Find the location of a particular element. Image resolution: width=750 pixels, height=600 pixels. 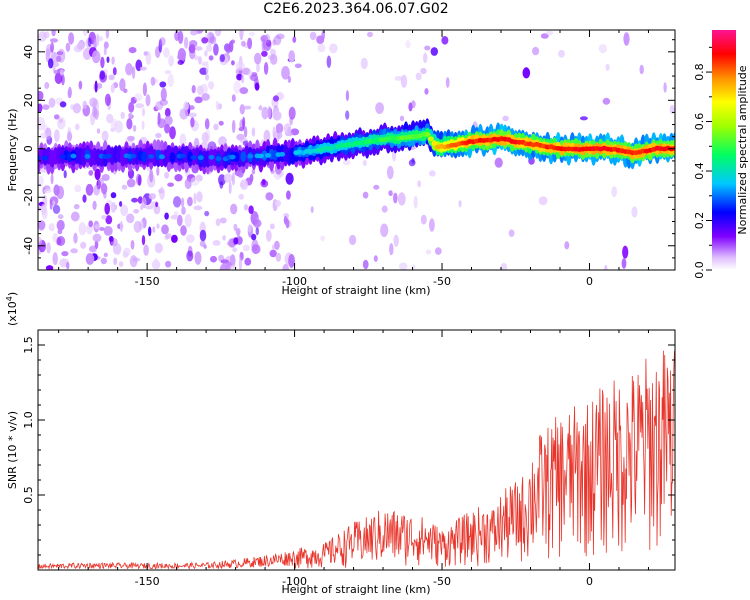

colorbar-label: Normalized spectral amplitude is located at coordinates (742, 149).